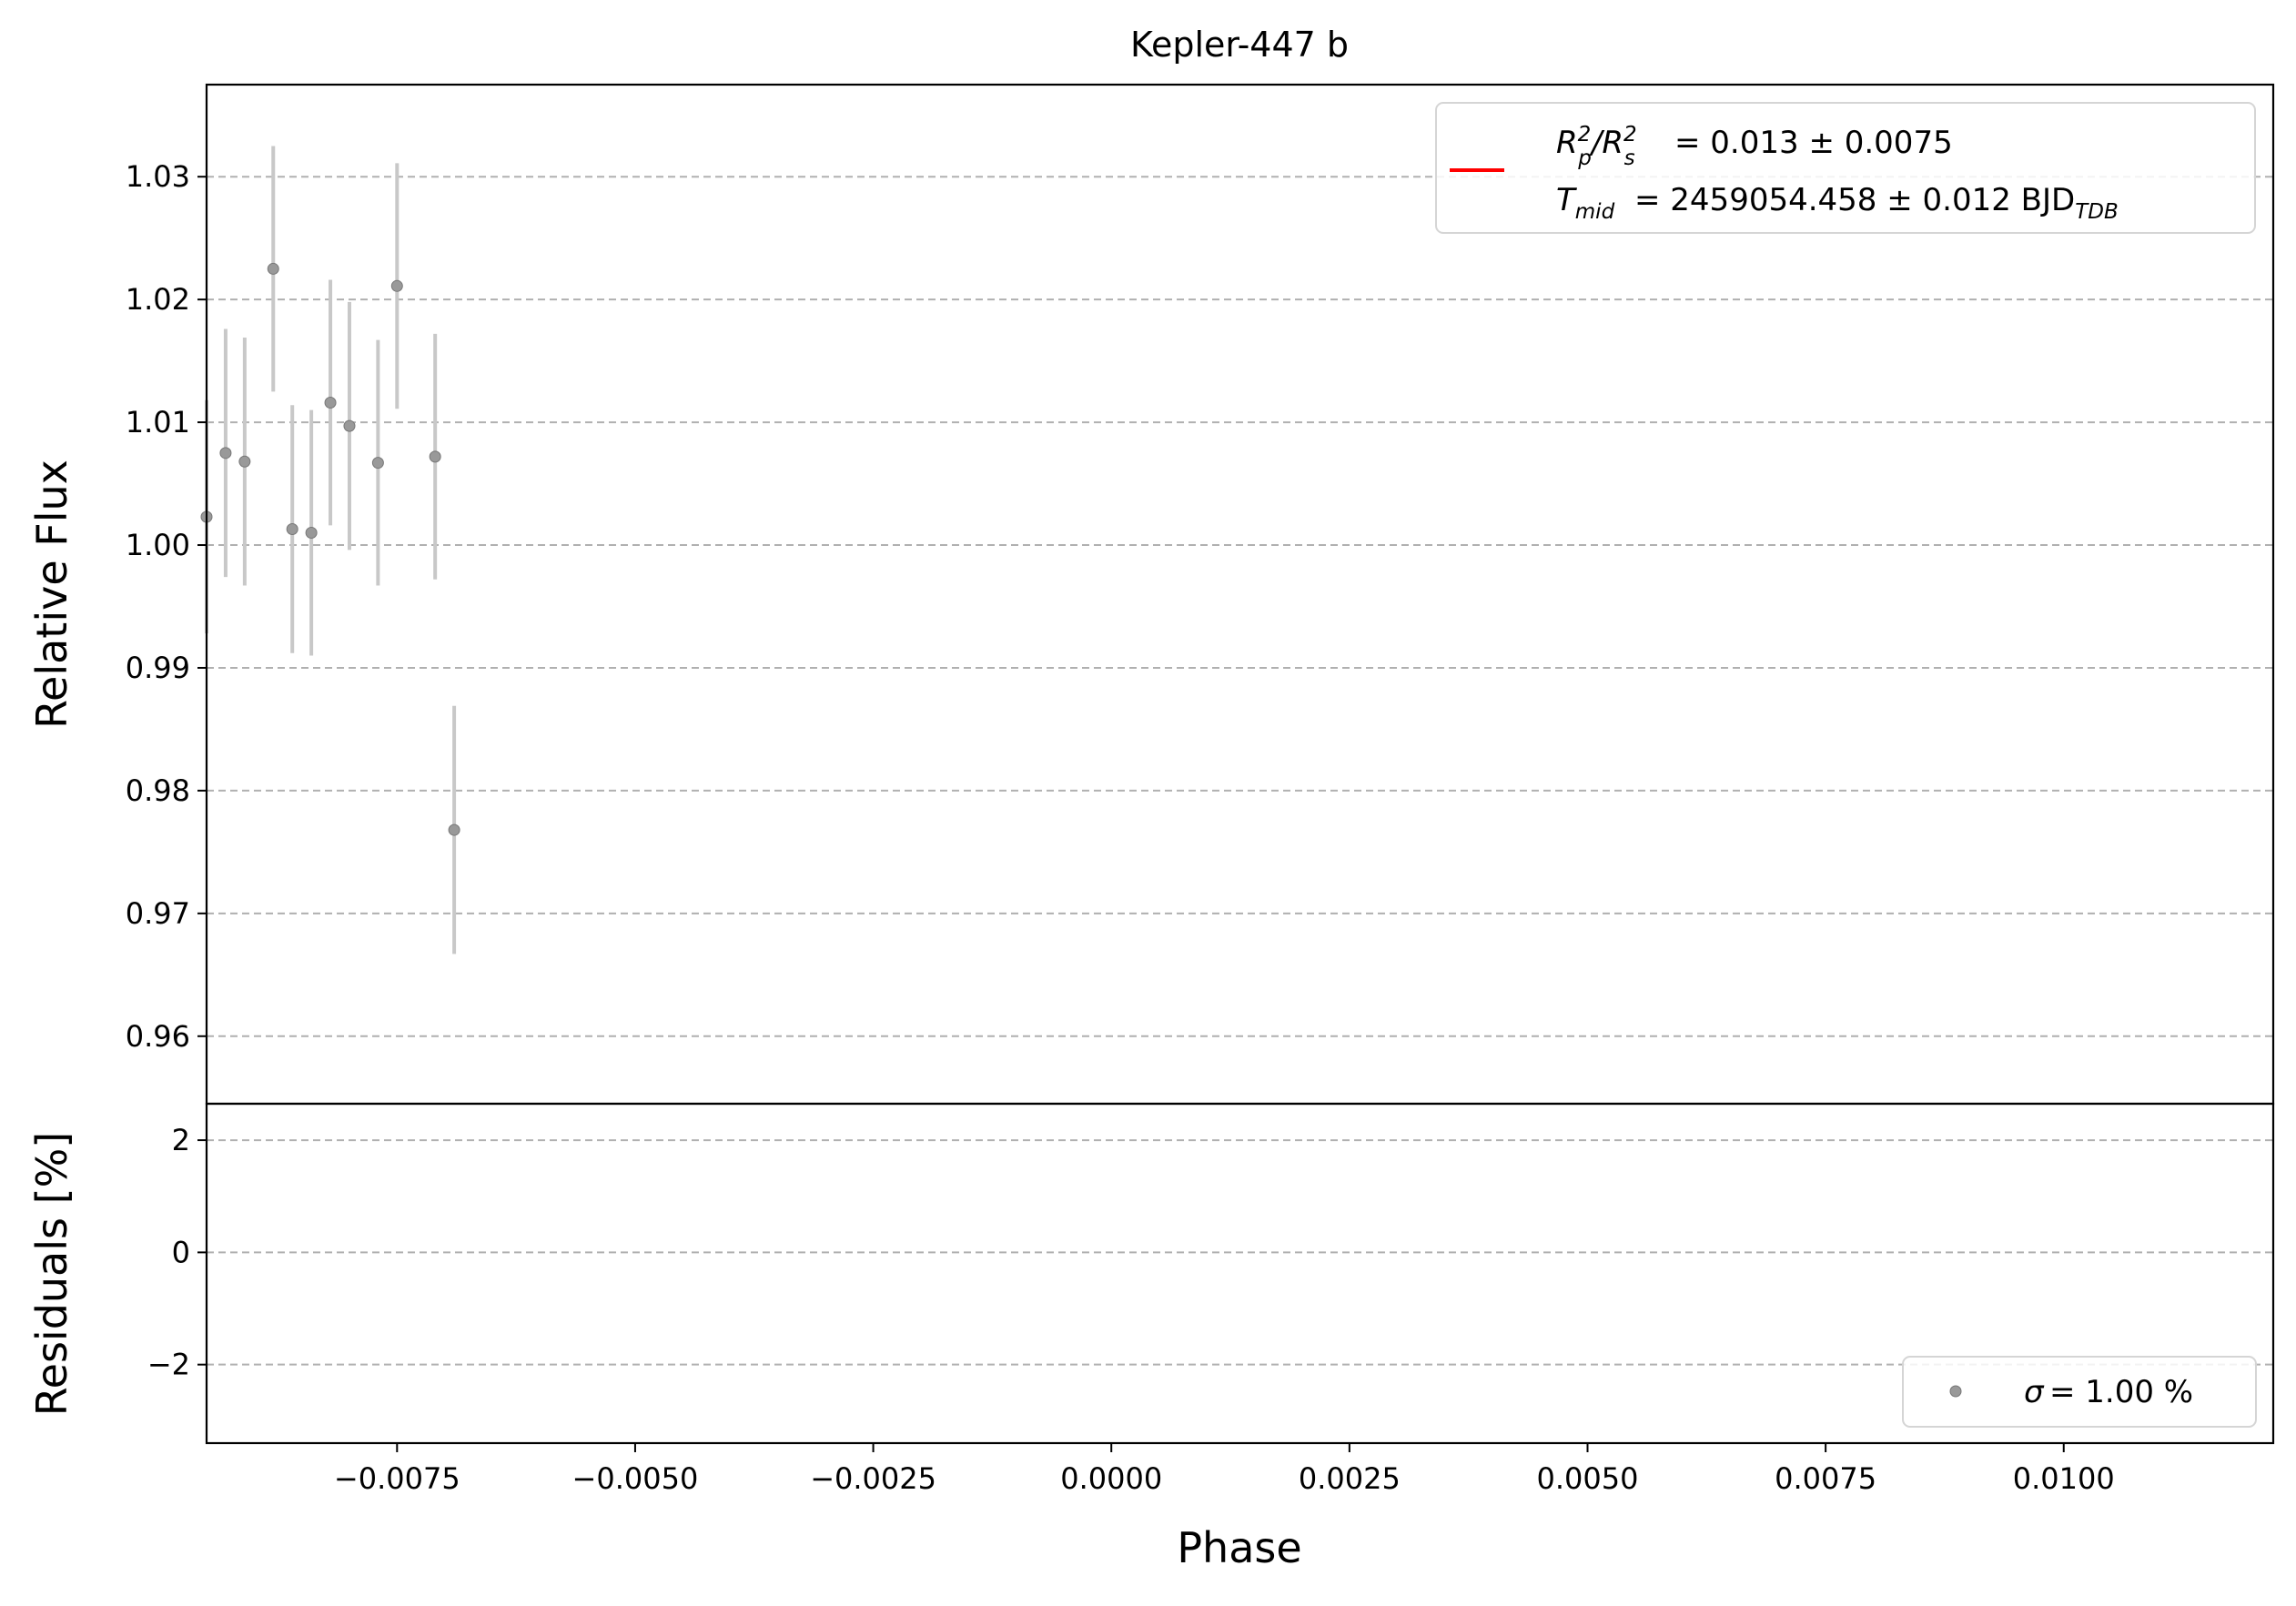  What do you see at coordinates (1240, 1252) in the screenshot?
I see `bottom-gridlines` at bounding box center [1240, 1252].